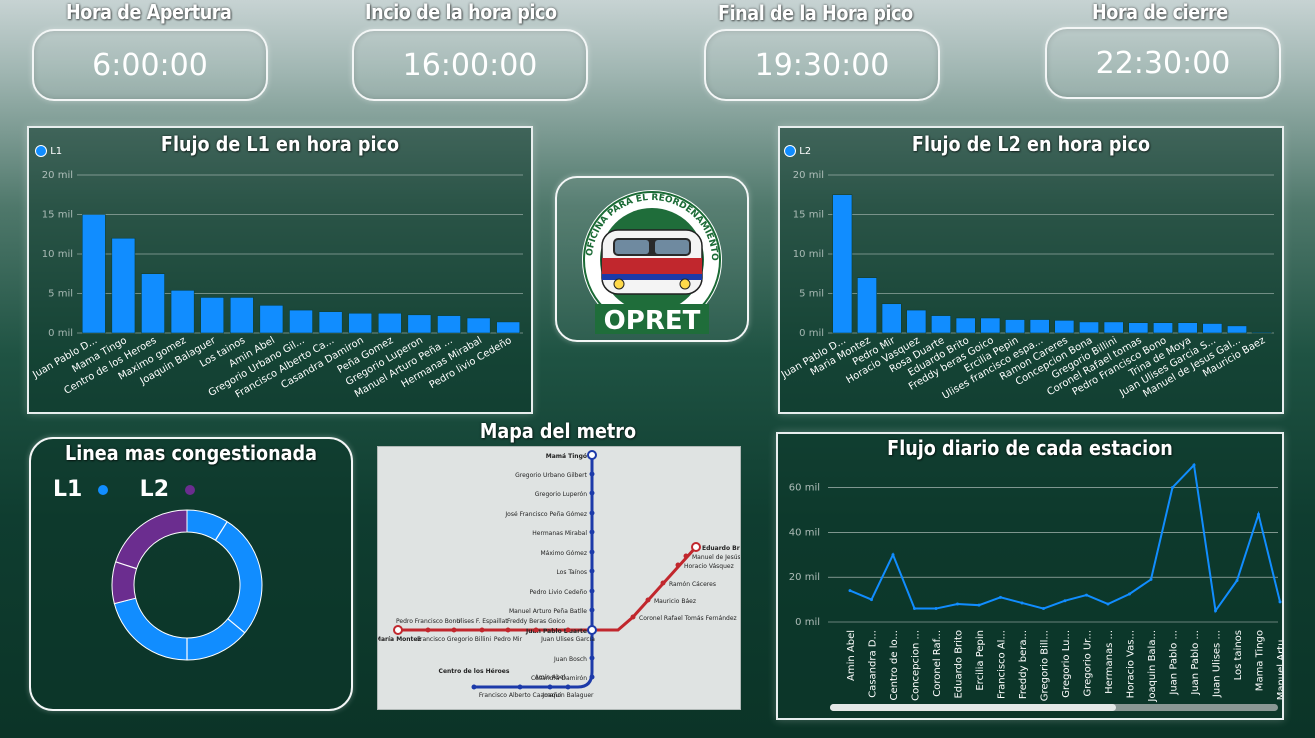 This screenshot has height=738, width=1315. Describe the element at coordinates (191, 453) in the screenshot. I see `congestion-title: Linea mas congestionada` at that location.